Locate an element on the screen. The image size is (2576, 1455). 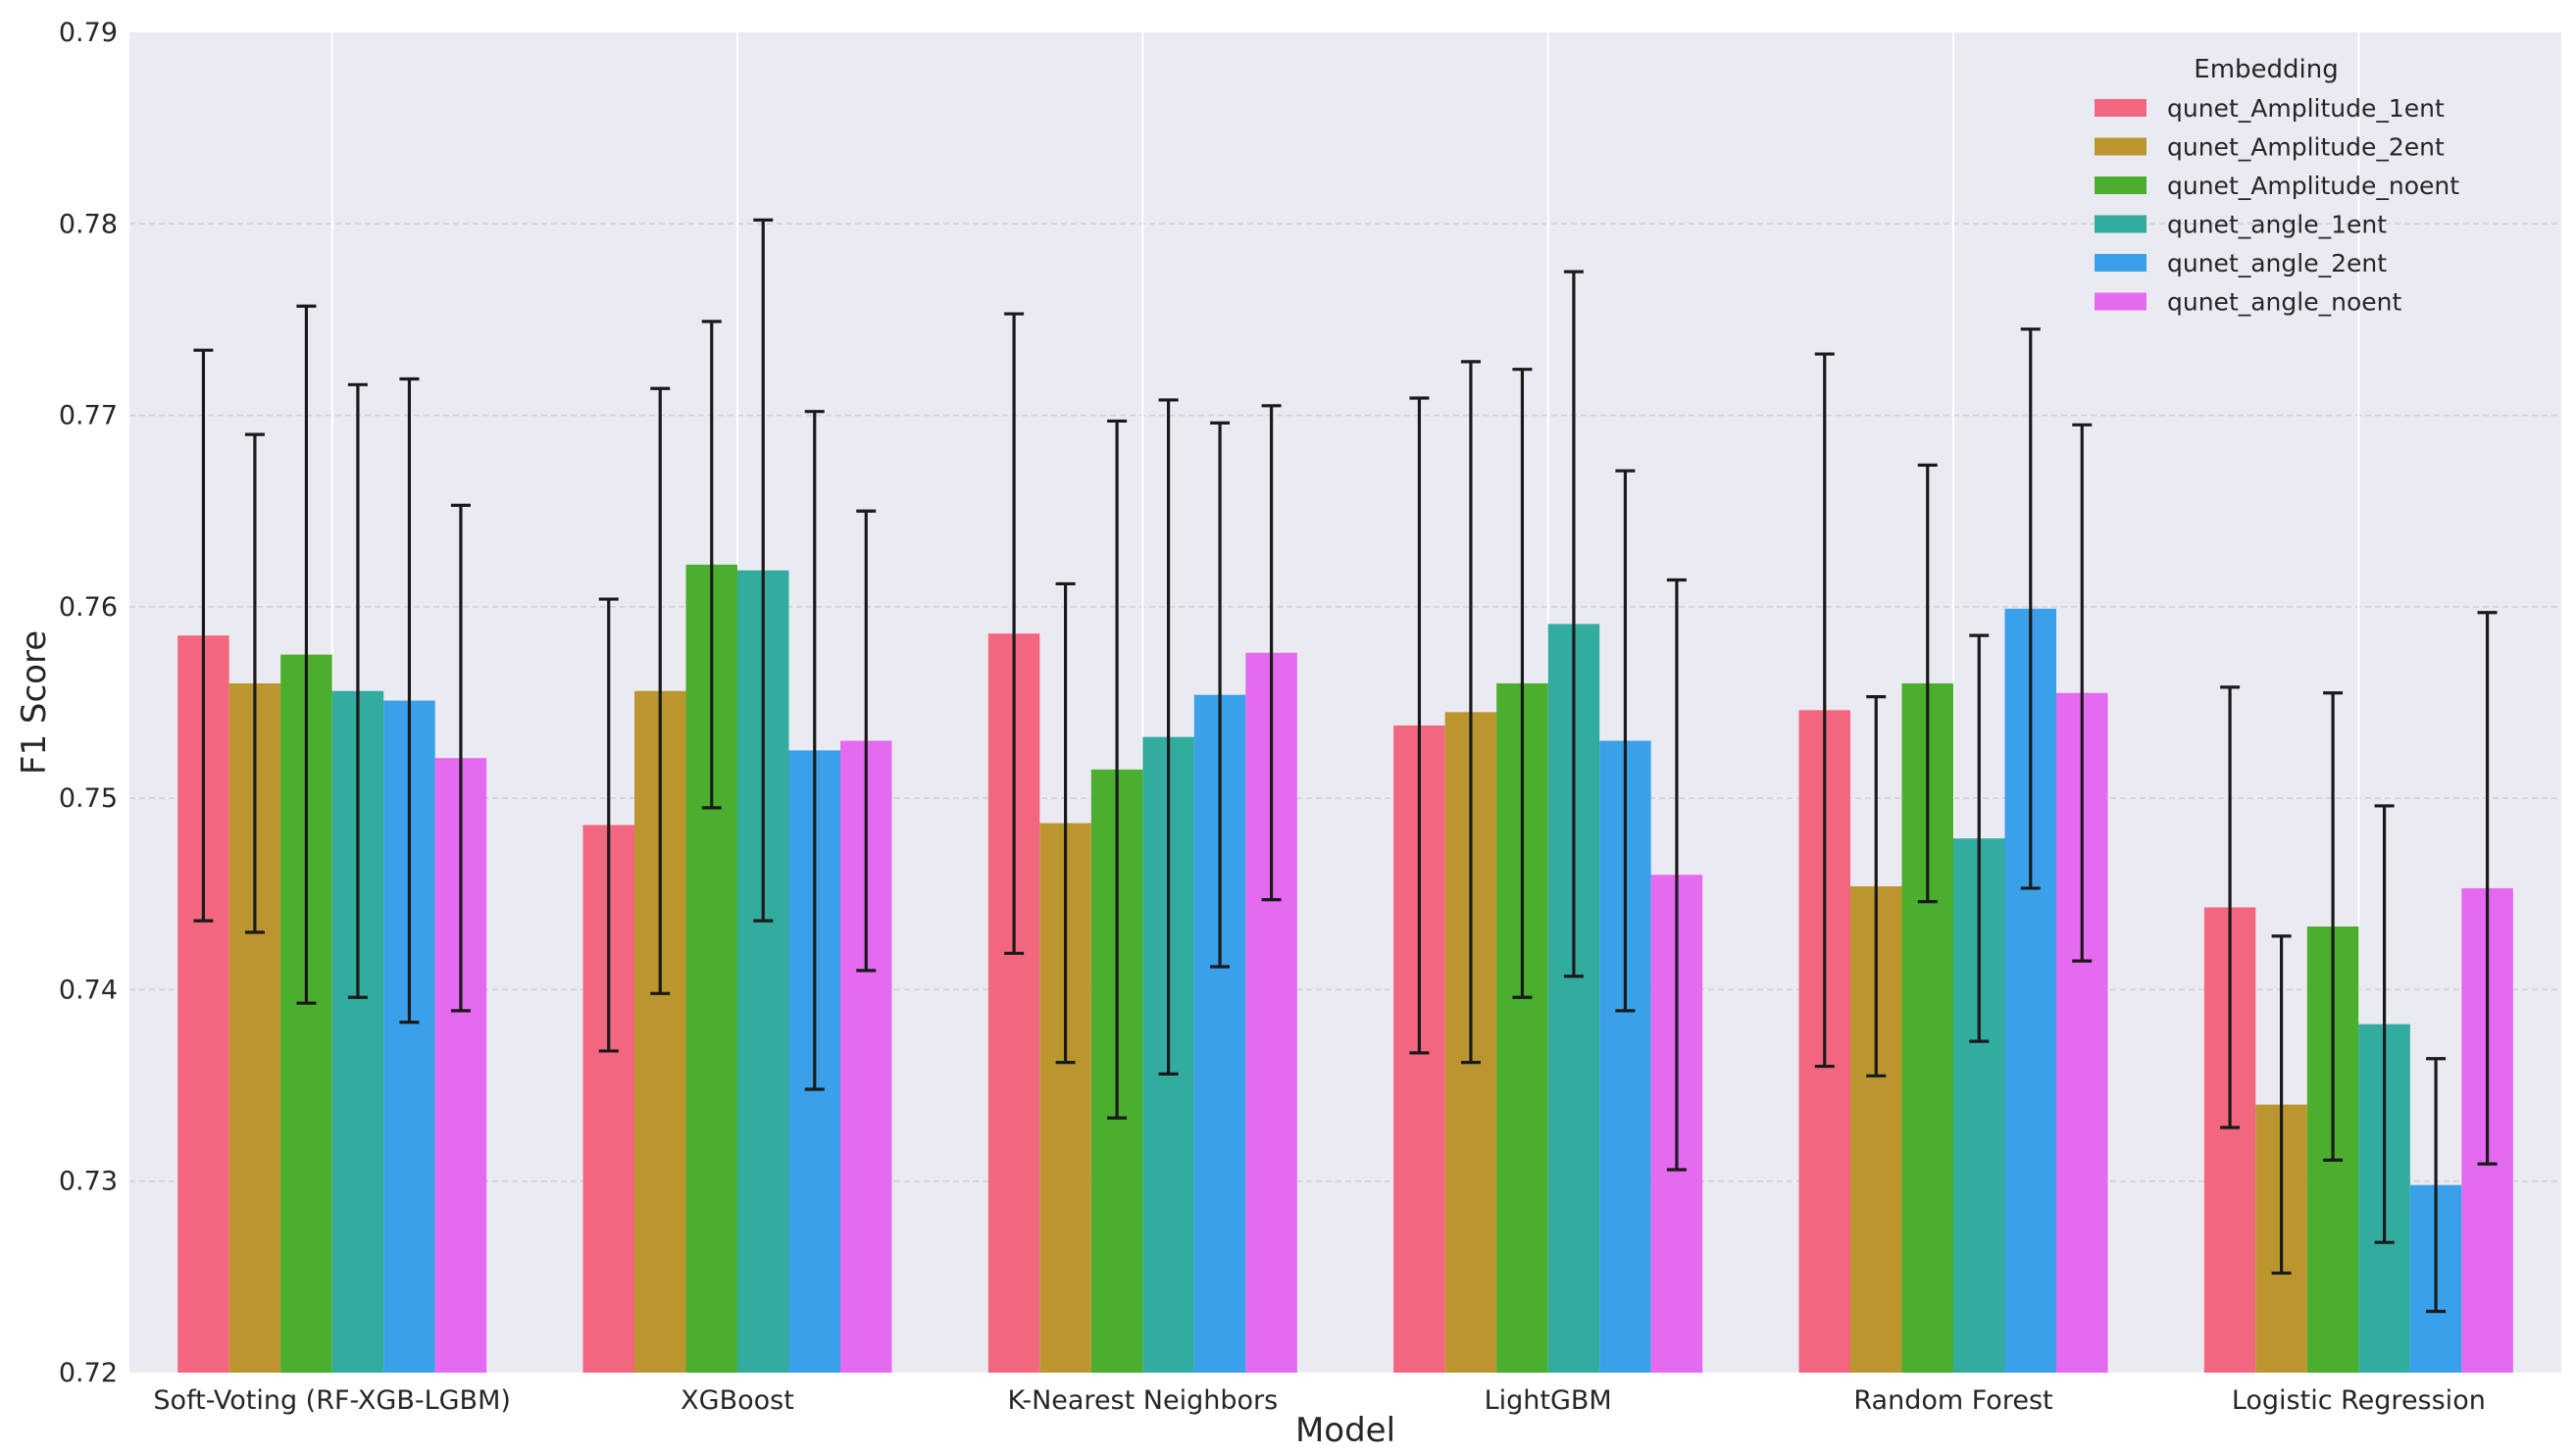
x-tick-label: Soft-Voting (RF-XGB-LGBM) is located at coordinates (331, 1400).